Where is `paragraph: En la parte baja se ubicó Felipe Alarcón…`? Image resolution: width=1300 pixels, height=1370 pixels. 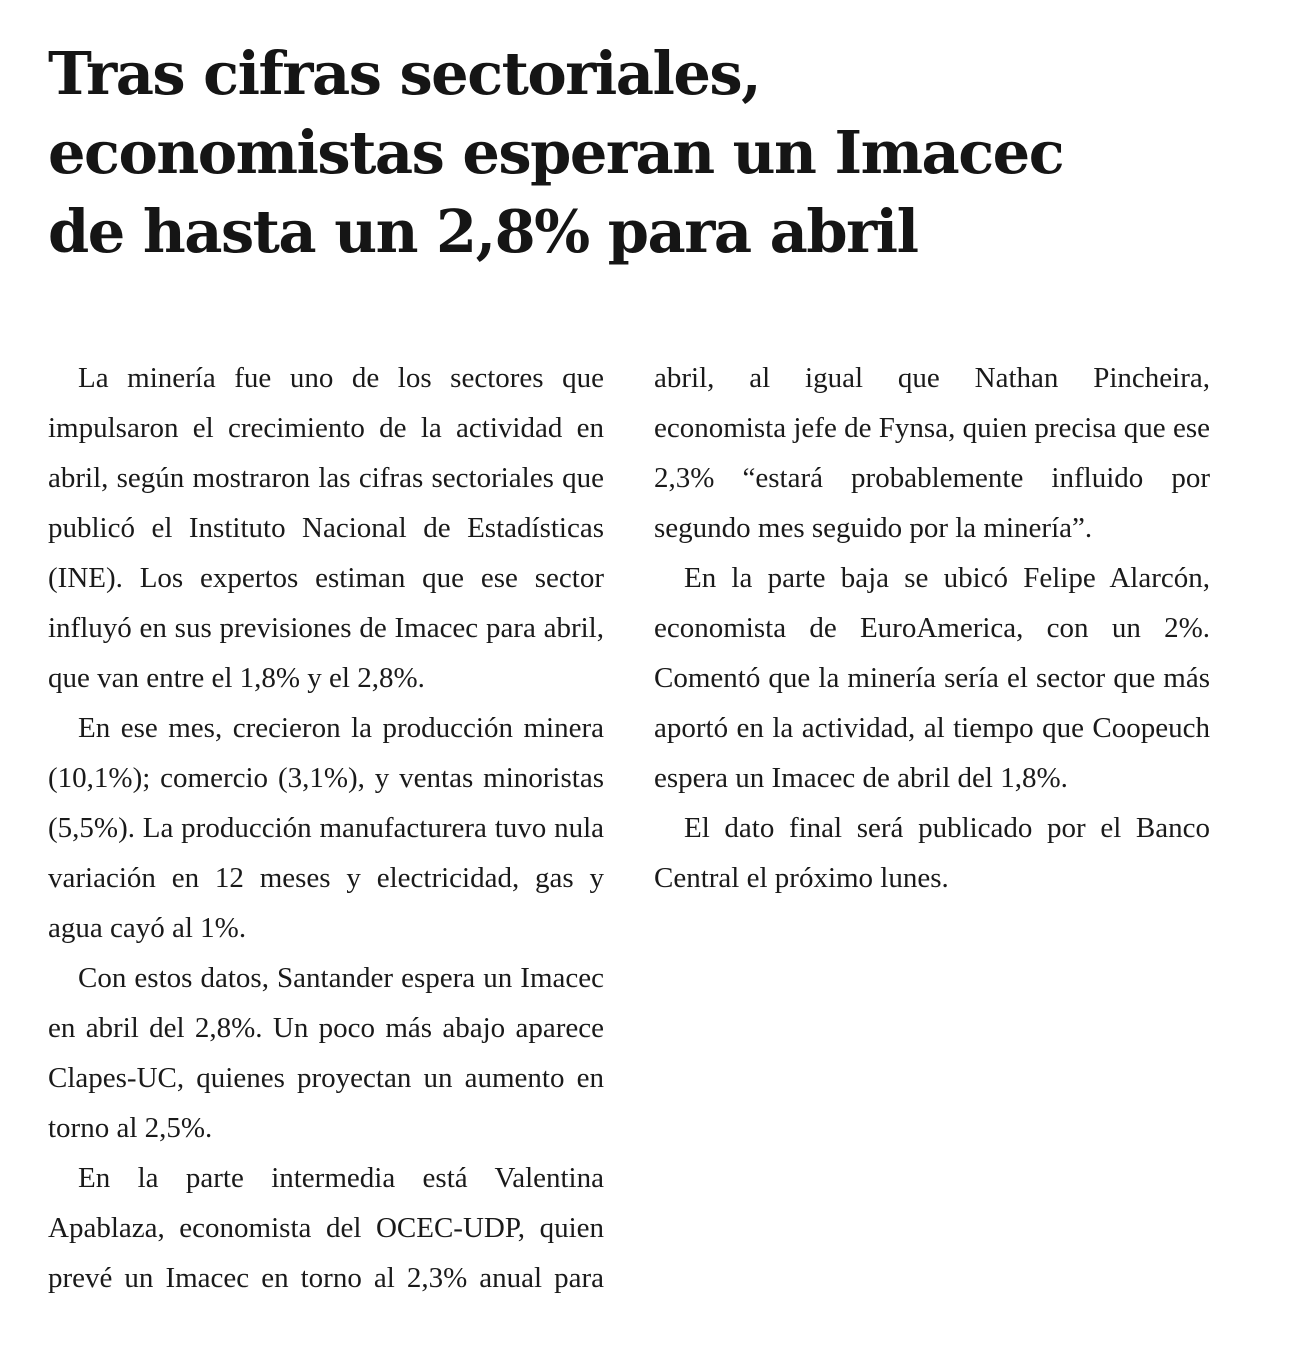
paragraph: En la parte baja se ubicó Felipe Alarcón… is located at coordinates (932, 678).